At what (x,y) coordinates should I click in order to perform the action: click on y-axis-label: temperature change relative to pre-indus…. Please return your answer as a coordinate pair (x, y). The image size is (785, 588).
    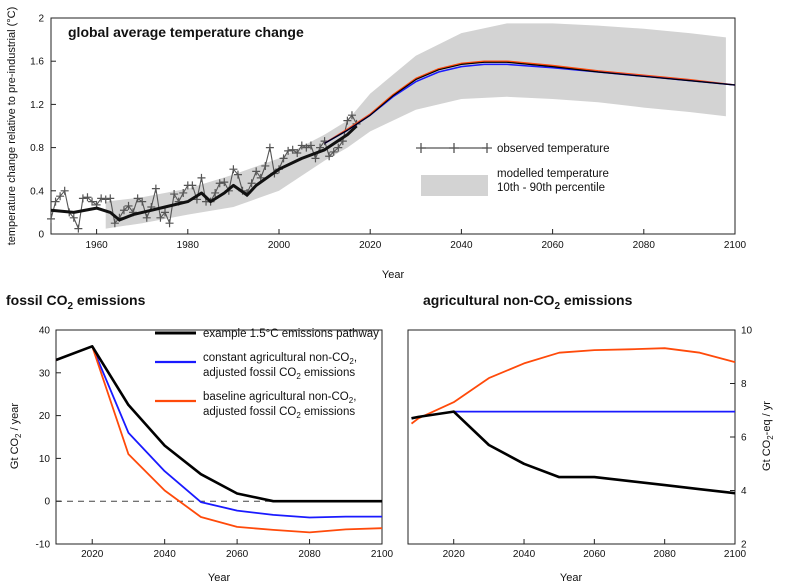
    Looking at the image, I should click on (12, 126).